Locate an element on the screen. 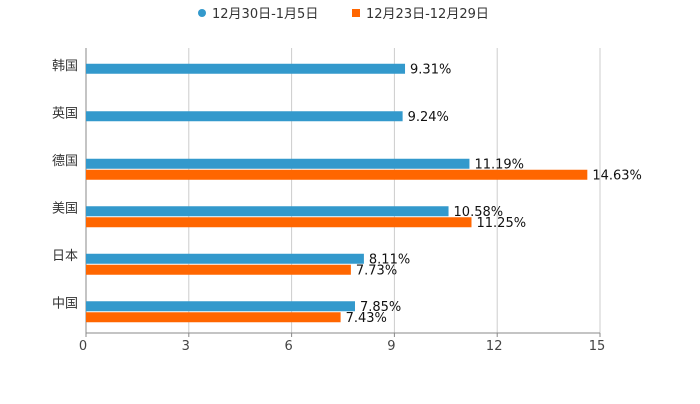 This screenshot has width=700, height=404. x-tick-label: 3 is located at coordinates (186, 346).